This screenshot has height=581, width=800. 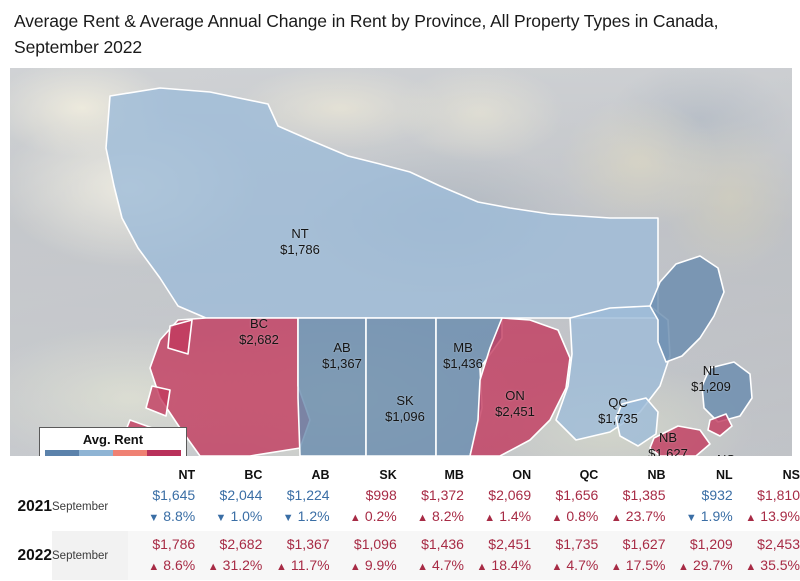 I want to click on cell-QC-2022: $1,735 ▲ 4.7%, so click(x=565, y=555).